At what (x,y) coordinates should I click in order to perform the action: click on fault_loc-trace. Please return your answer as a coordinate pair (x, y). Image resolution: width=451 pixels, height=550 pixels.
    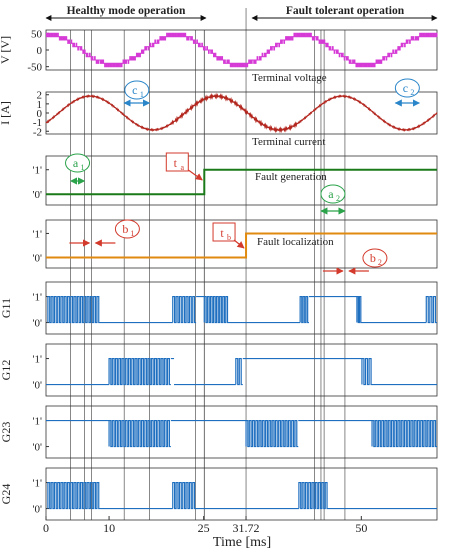
    Looking at the image, I should click on (241, 245).